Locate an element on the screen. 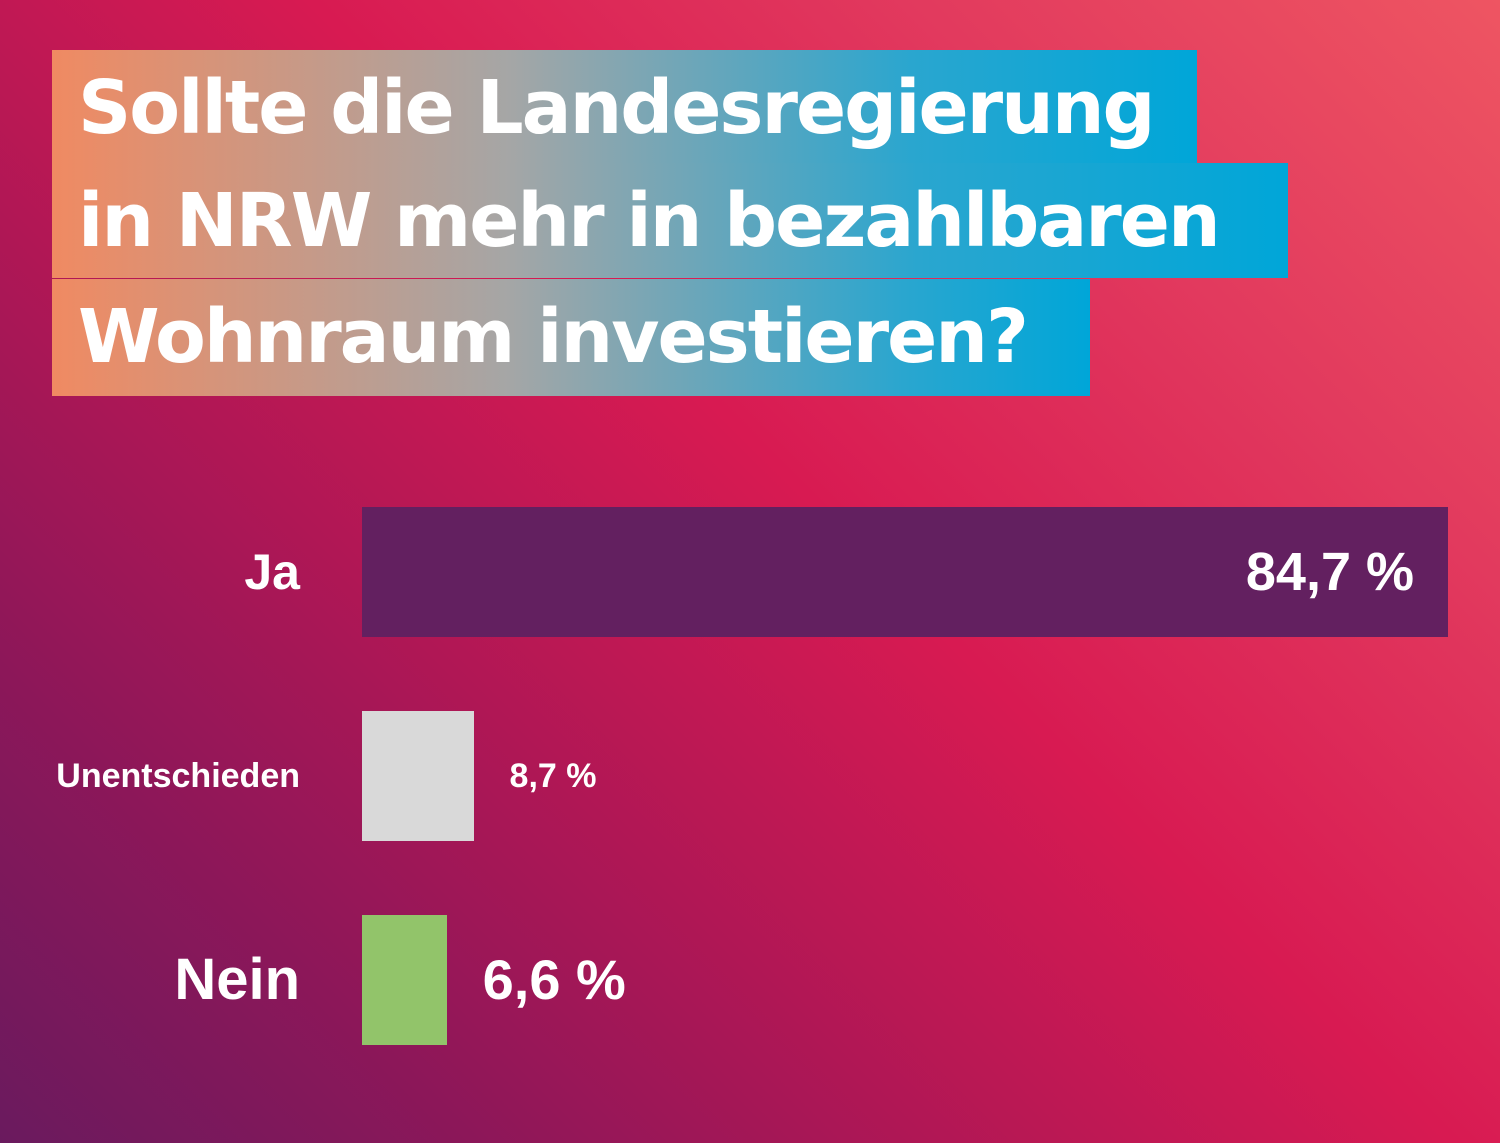 The width and height of the screenshot is (1500, 1143). value-label-nein: 6,6 % is located at coordinates (554, 979).